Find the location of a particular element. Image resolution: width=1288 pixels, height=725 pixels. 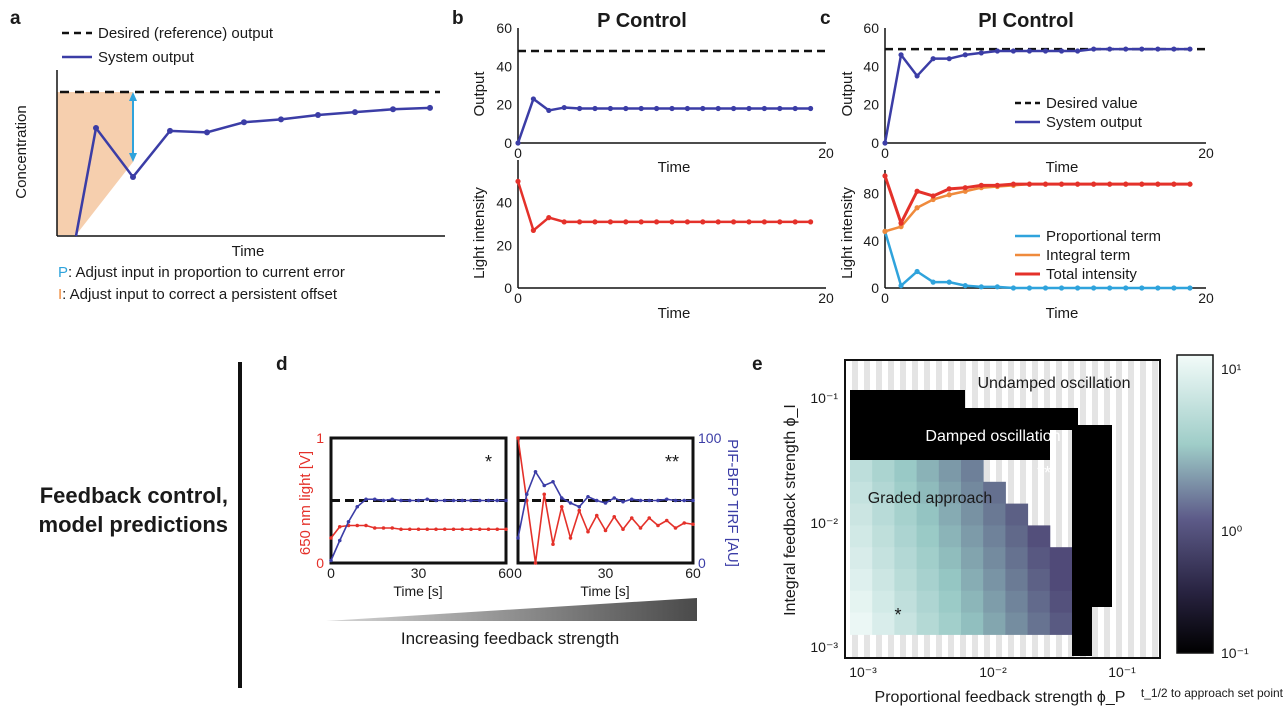

ytick-b-top: 0 is located at coordinates (508, 143).